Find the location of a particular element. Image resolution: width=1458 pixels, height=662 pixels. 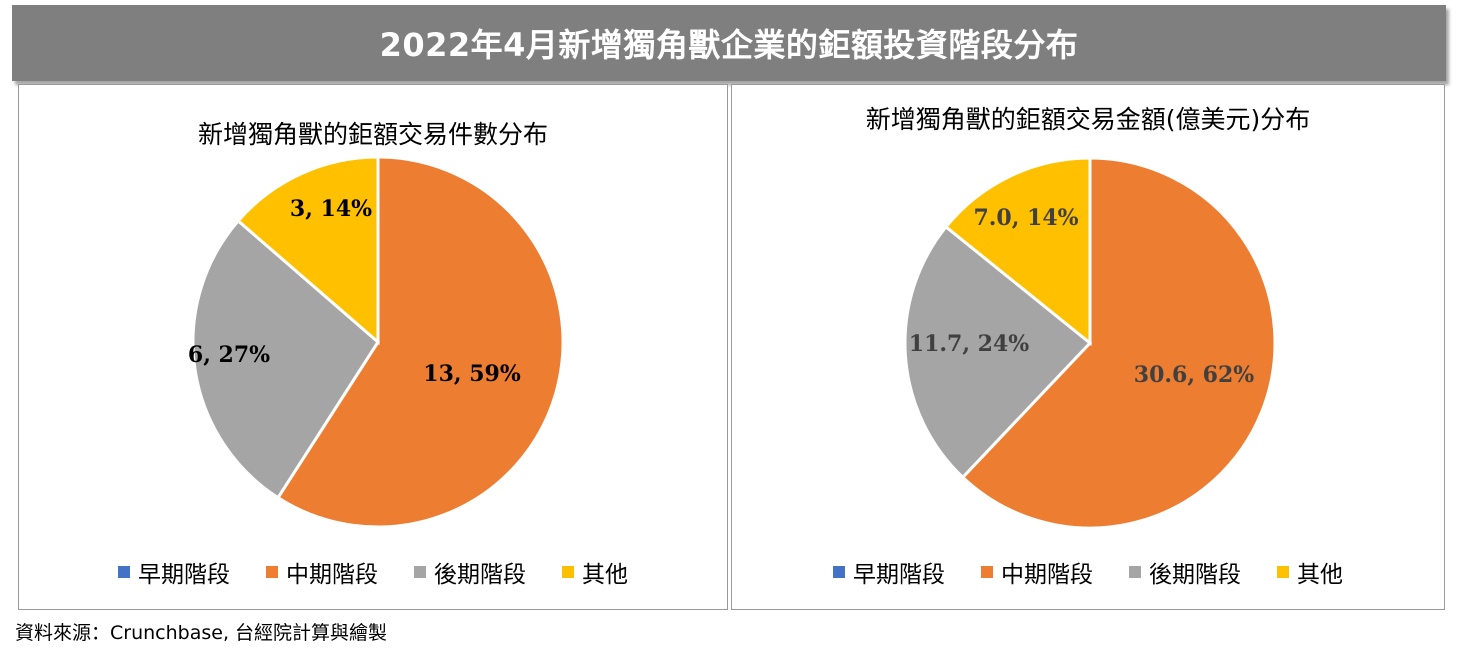

pie-chart-amount: 30.6, 62% 11.7, 24% 7.0, 14% is located at coordinates (1090, 343).